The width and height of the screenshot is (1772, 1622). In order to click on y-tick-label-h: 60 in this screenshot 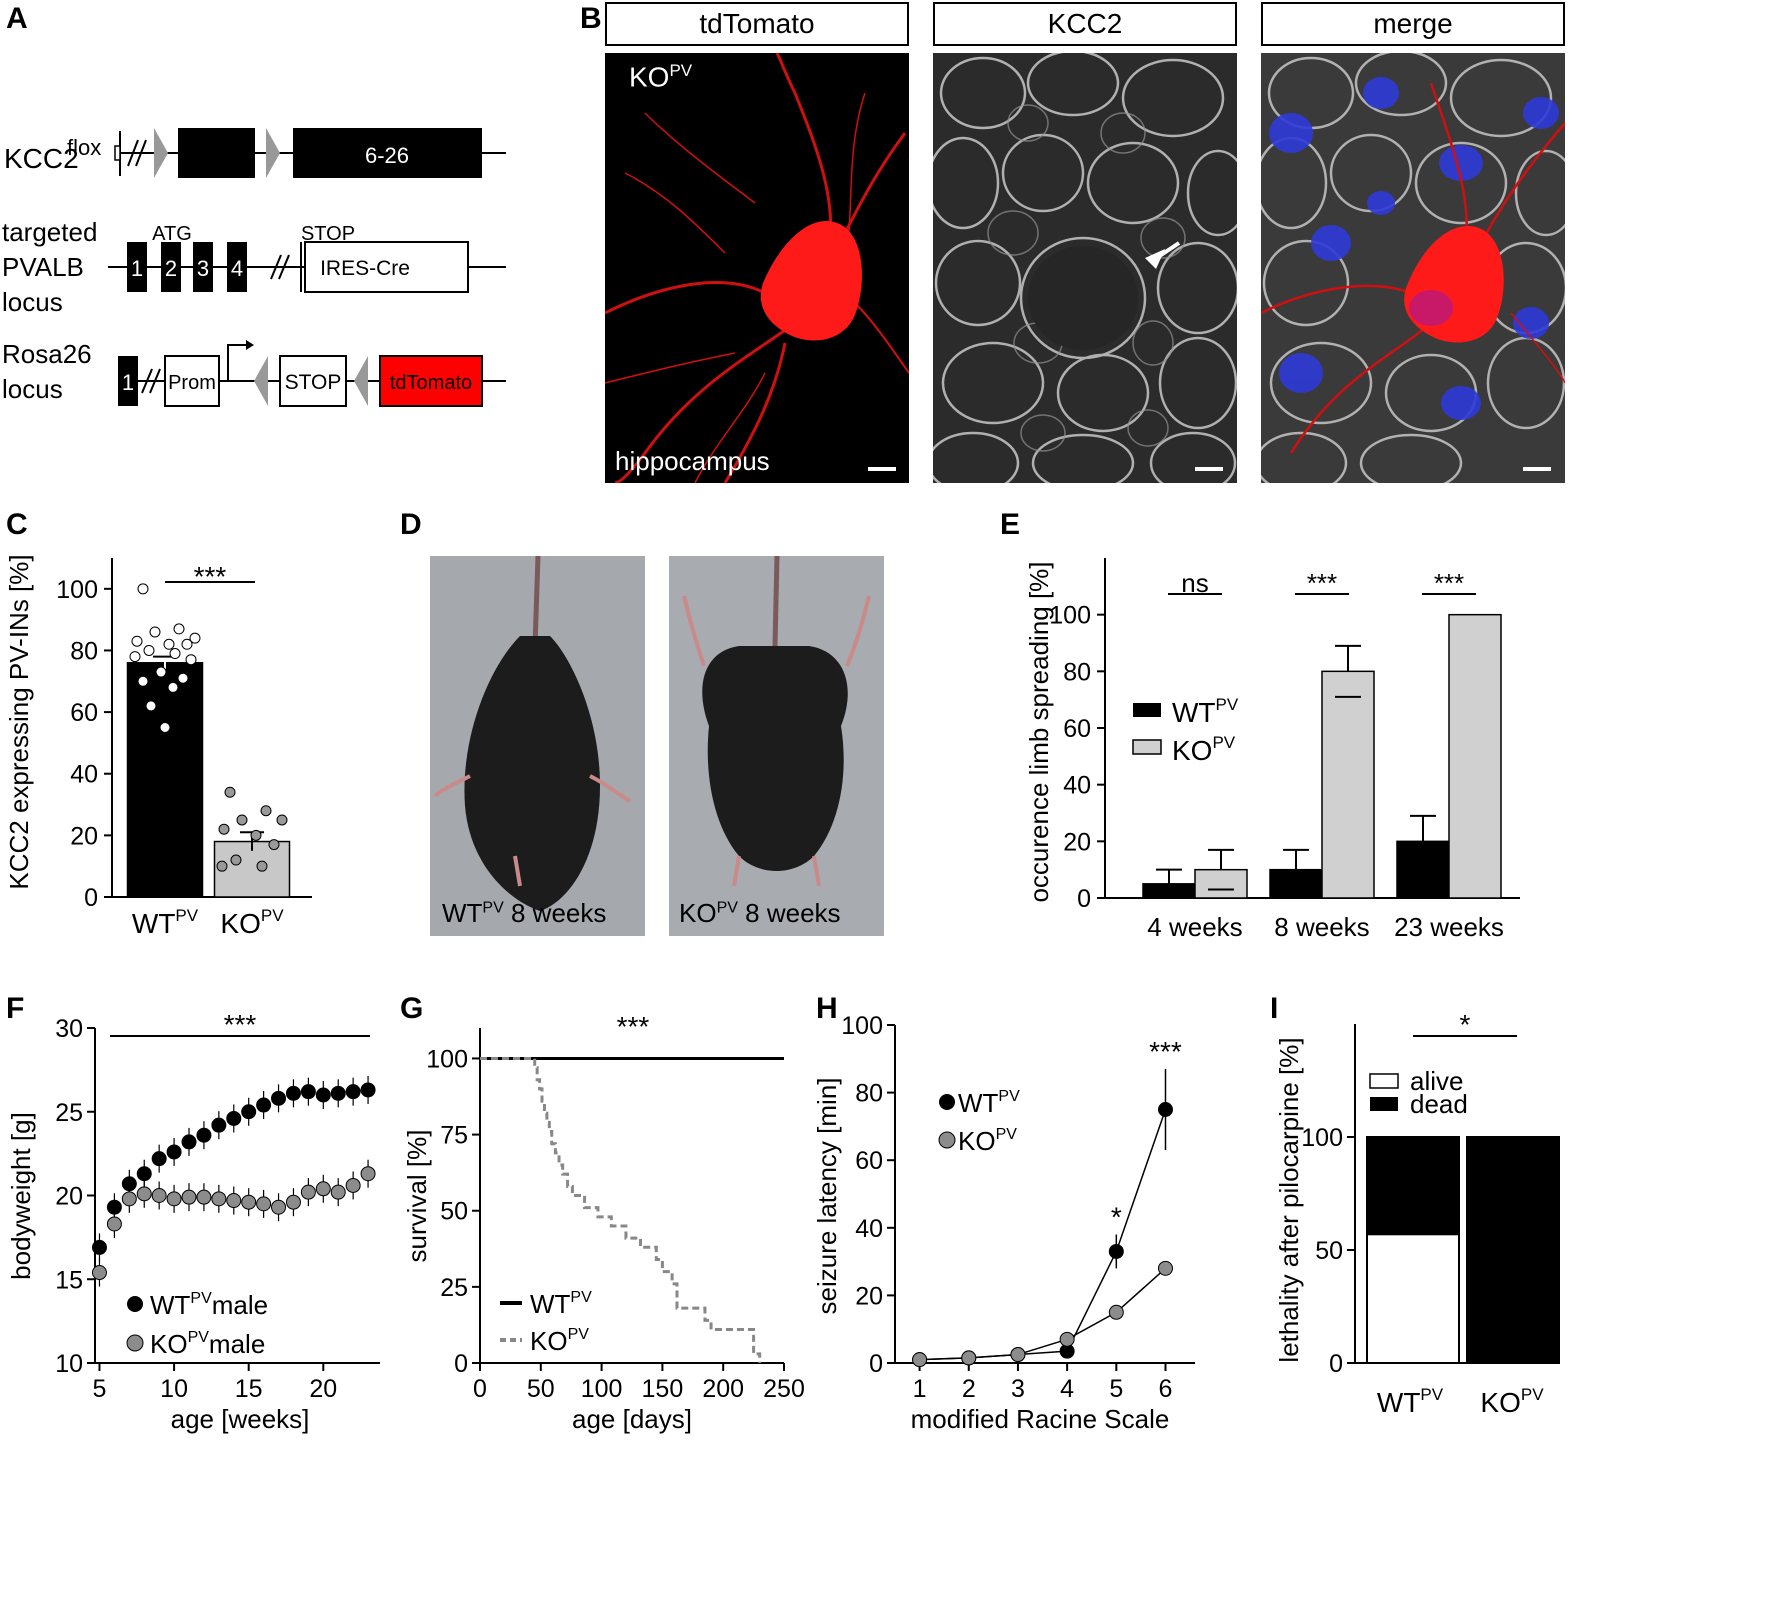, I will do `click(869, 1161)`.